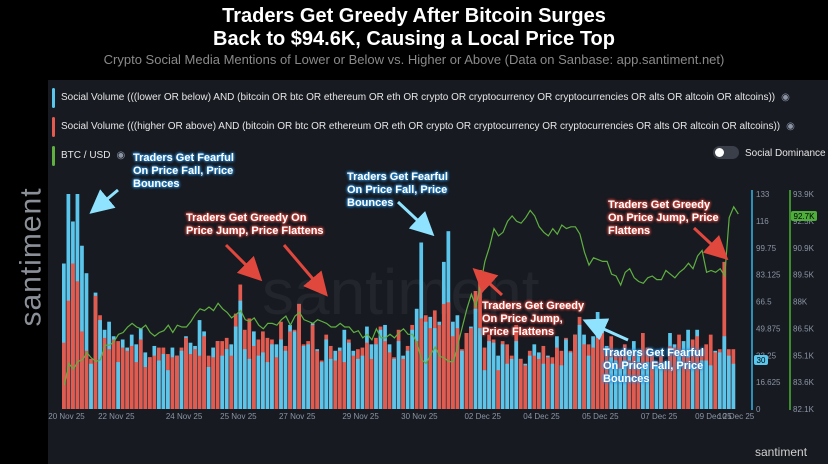 The height and width of the screenshot is (464, 828). I want to click on y-left-tick-label: 0, so click(758, 409).